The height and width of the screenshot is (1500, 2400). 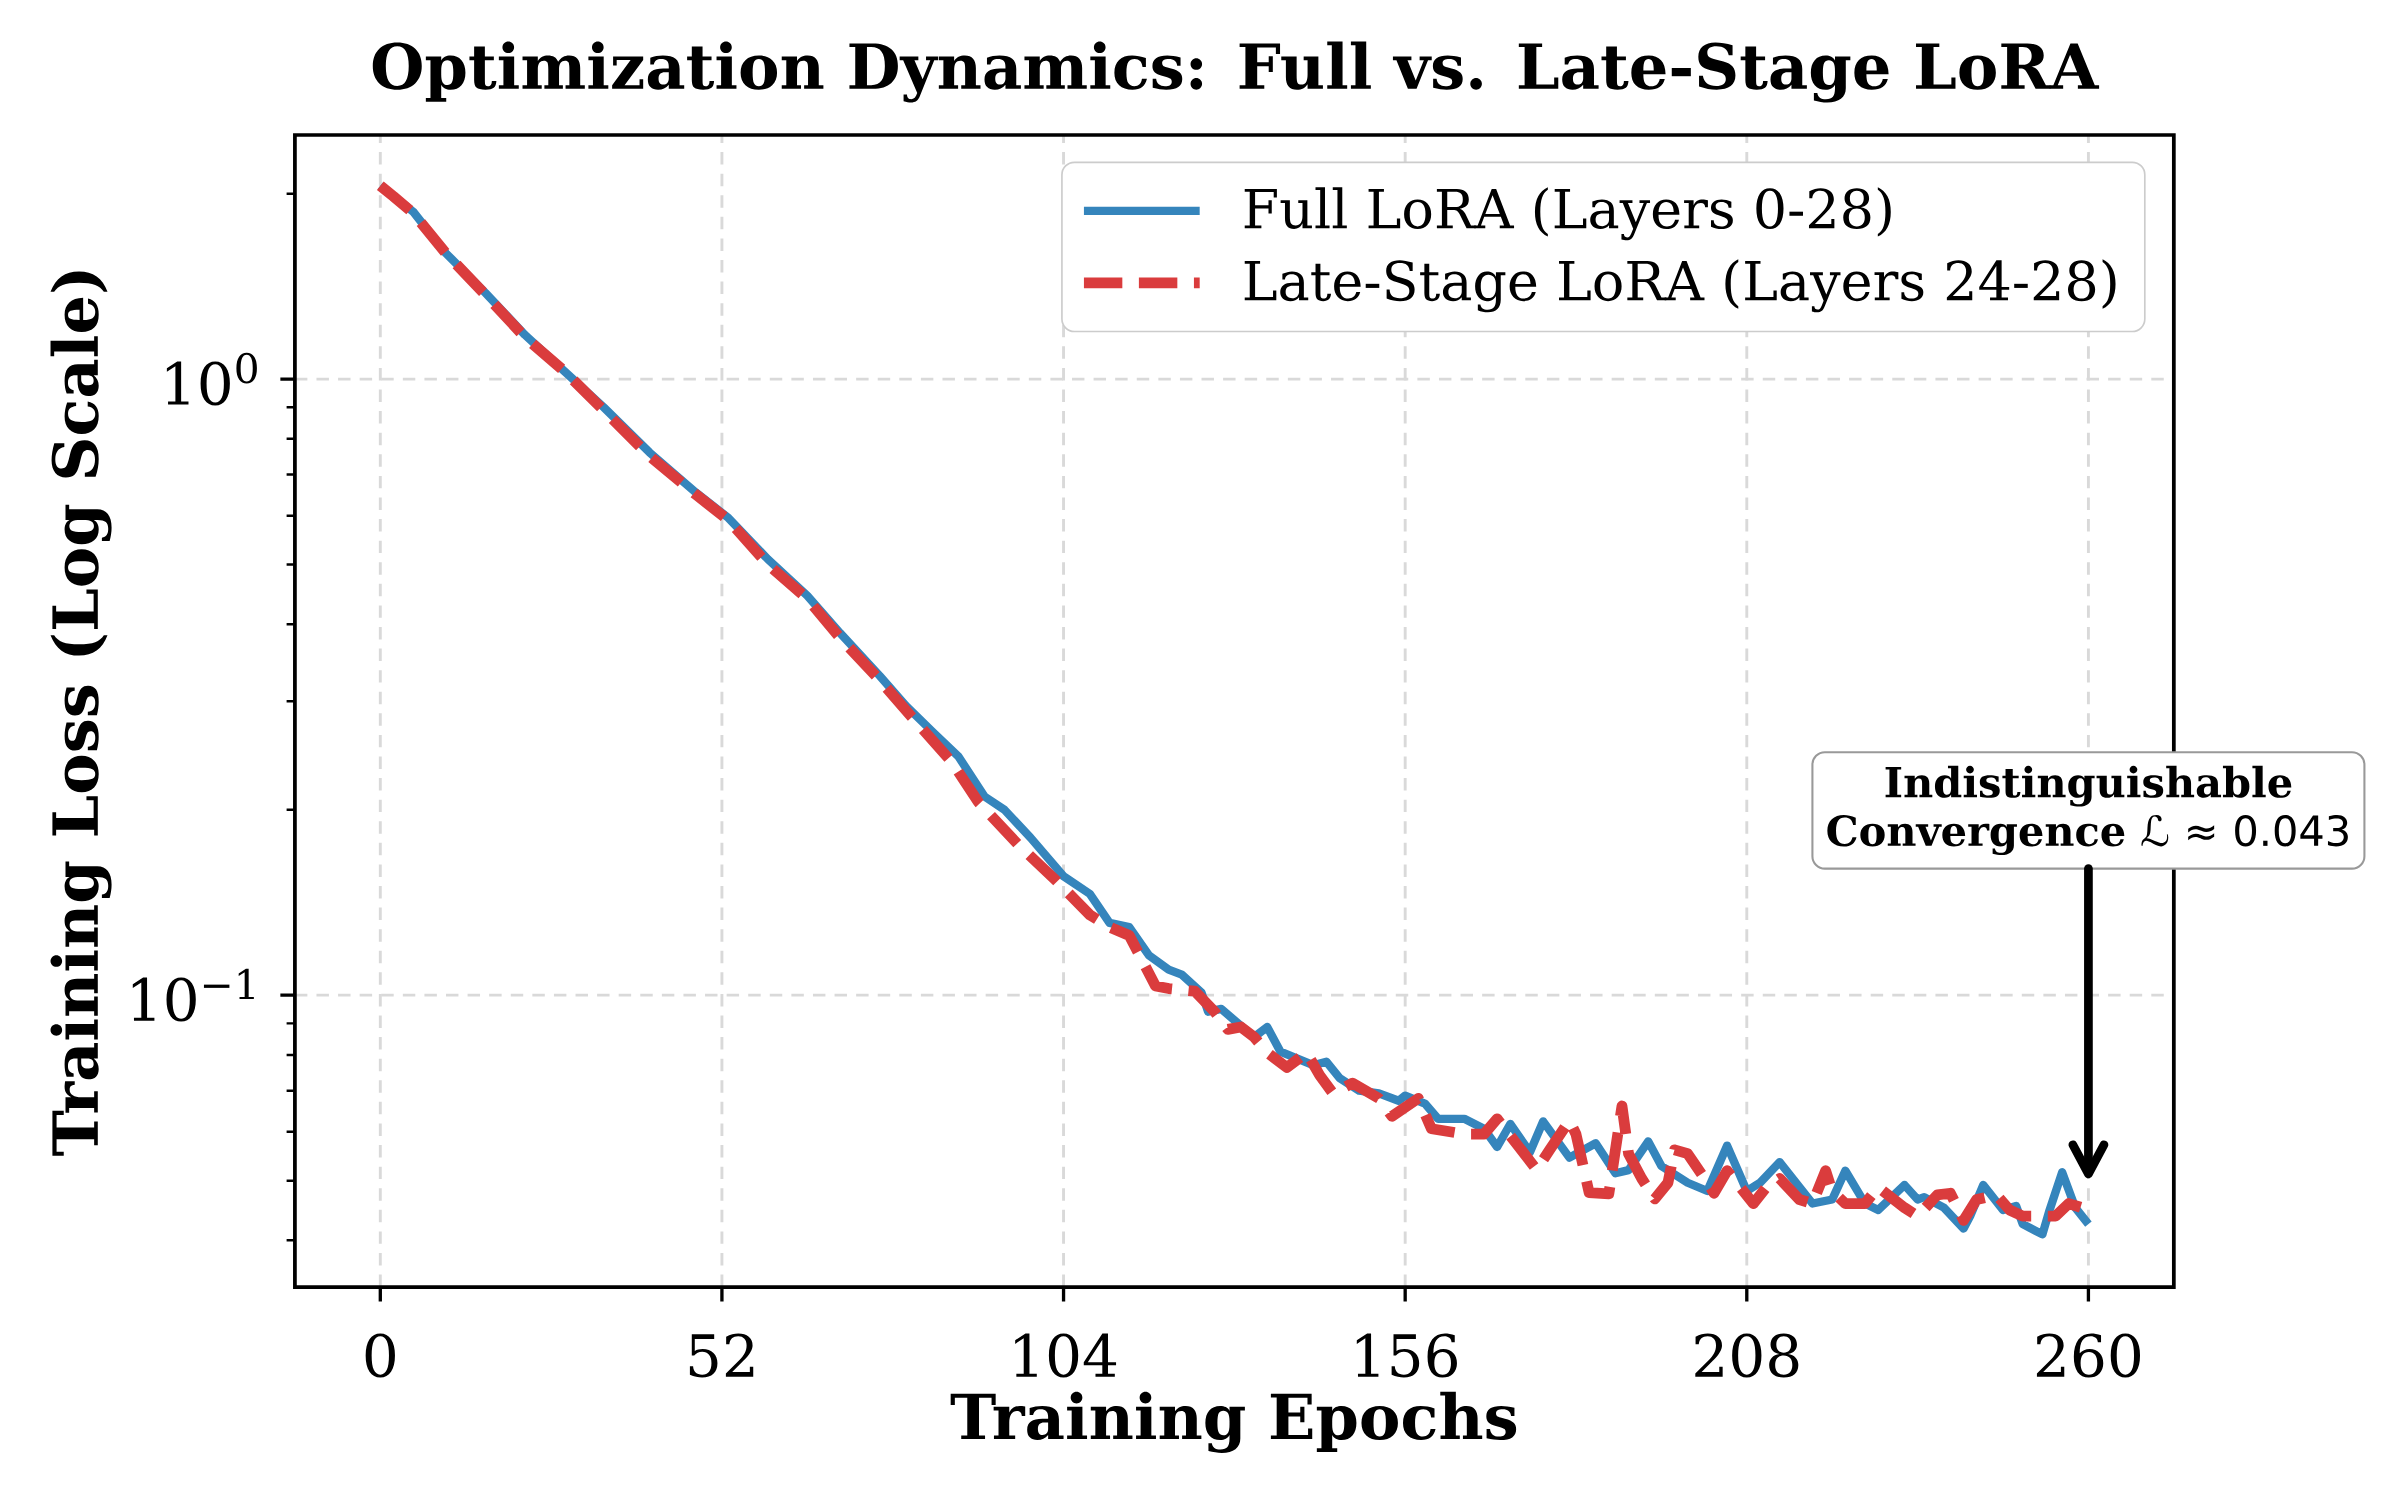 What do you see at coordinates (1066, 1355) in the screenshot?
I see `x-tick-label: 104` at bounding box center [1066, 1355].